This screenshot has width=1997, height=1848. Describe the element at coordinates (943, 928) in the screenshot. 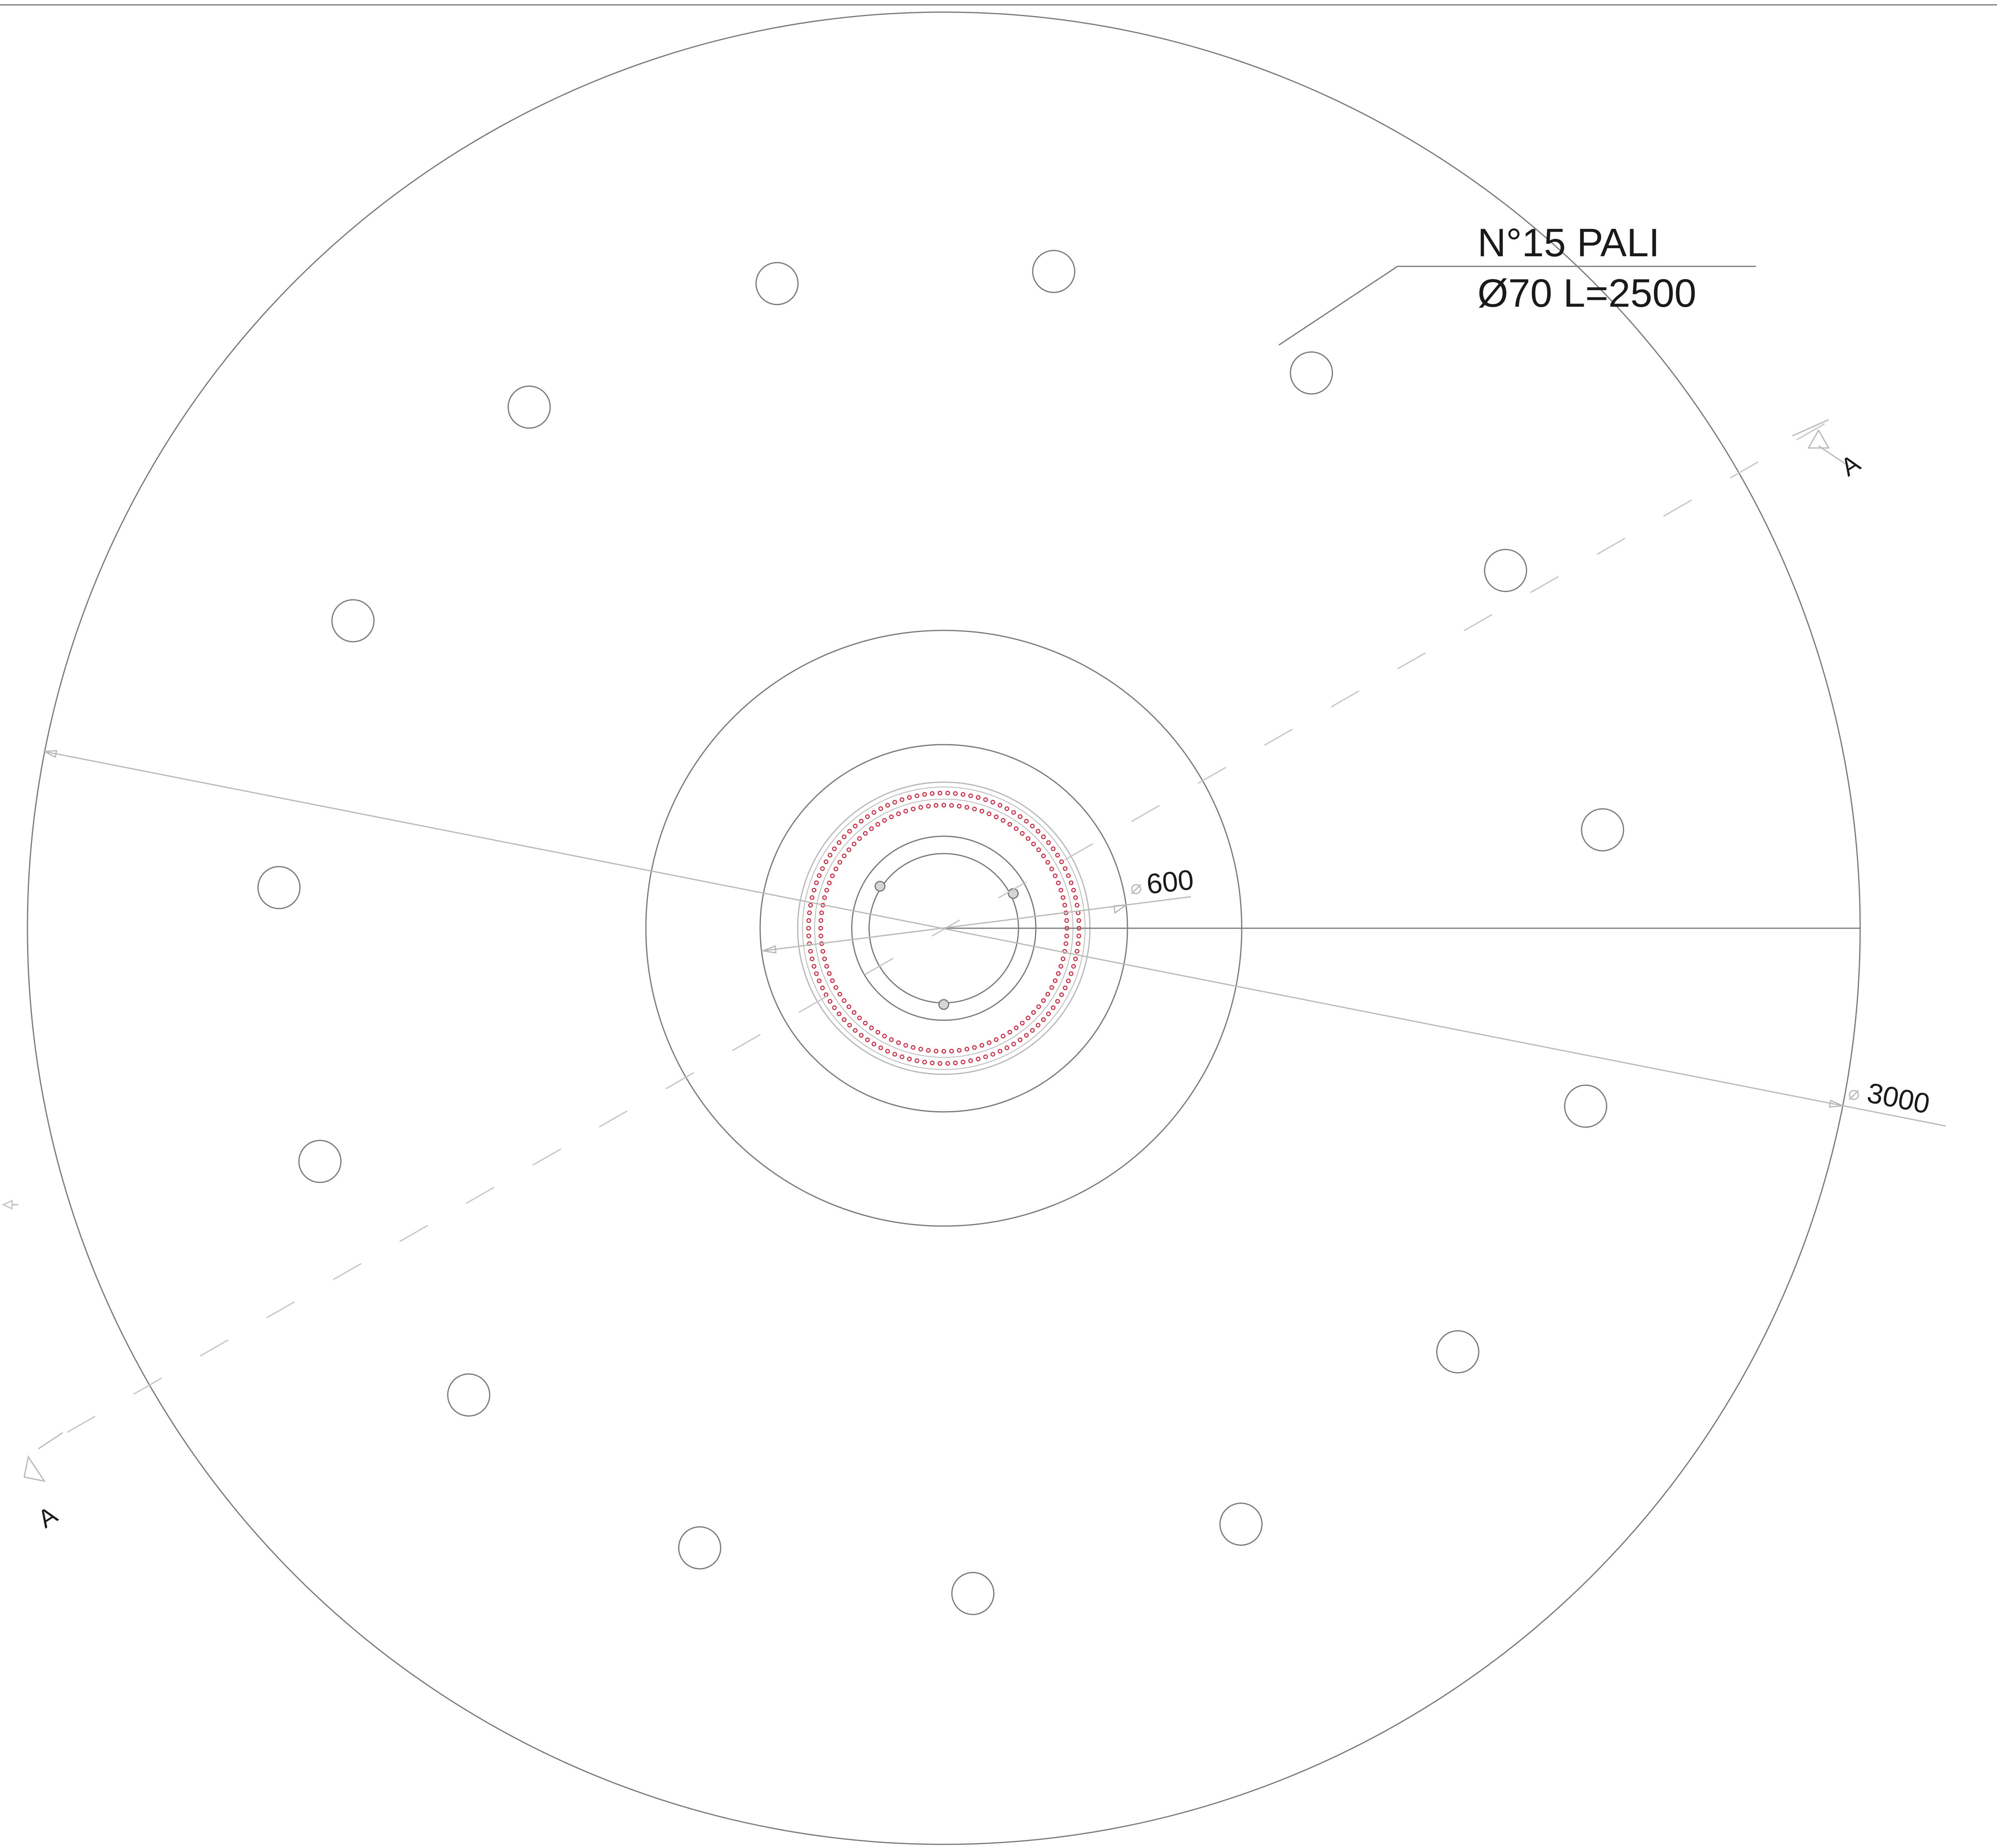

I see `rebar-cage` at that location.